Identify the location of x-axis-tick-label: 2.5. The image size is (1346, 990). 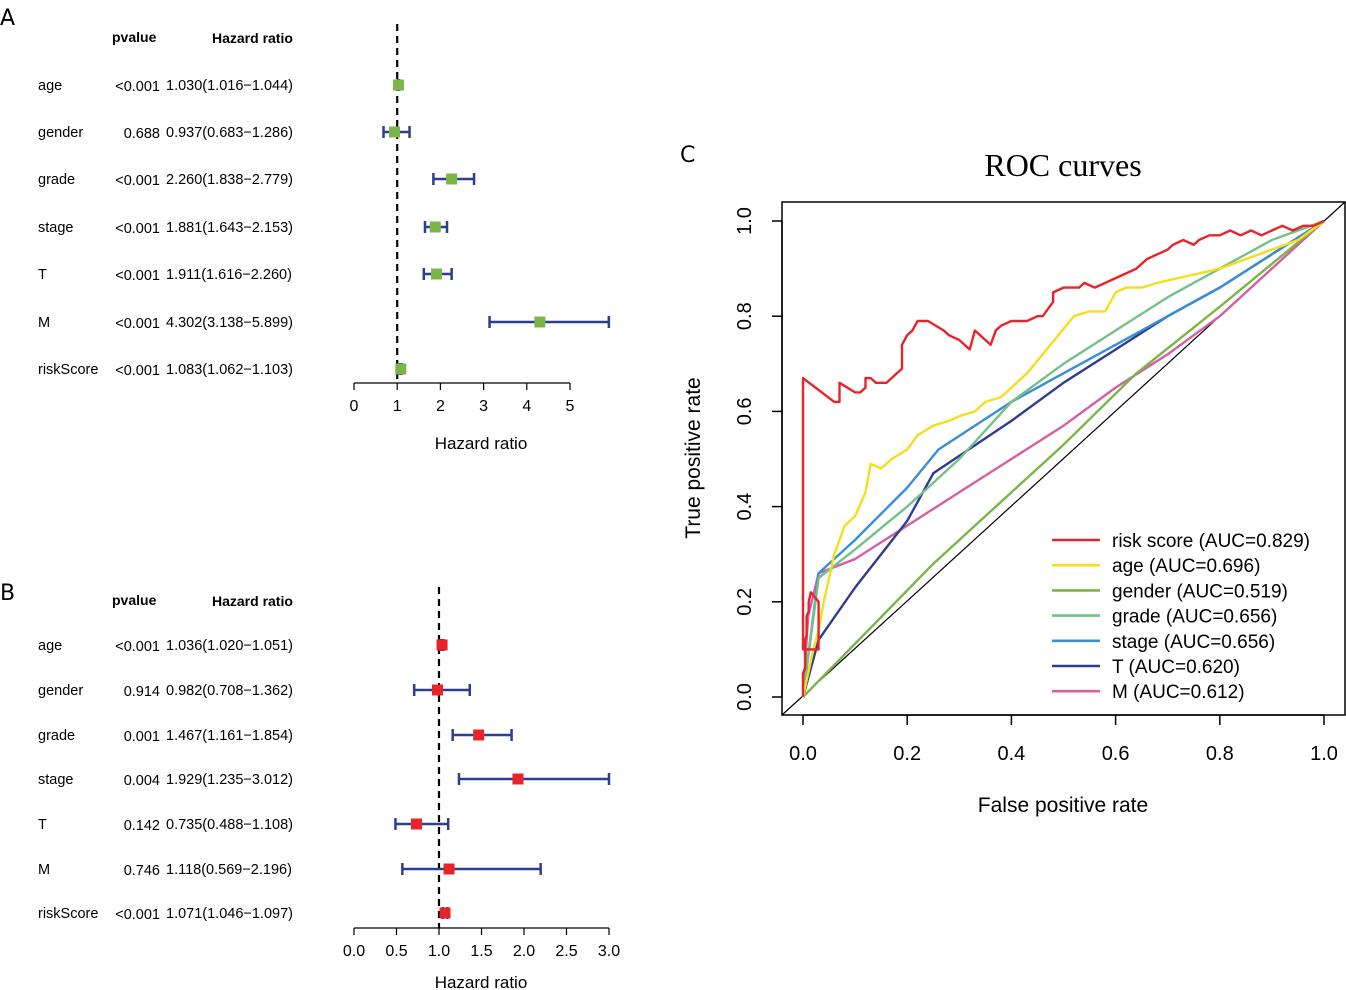
(566, 951).